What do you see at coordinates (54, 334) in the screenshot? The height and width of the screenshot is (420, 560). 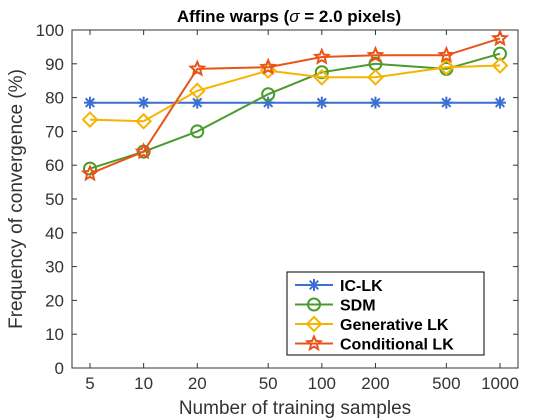 I see `y-tick-label: 10` at bounding box center [54, 334].